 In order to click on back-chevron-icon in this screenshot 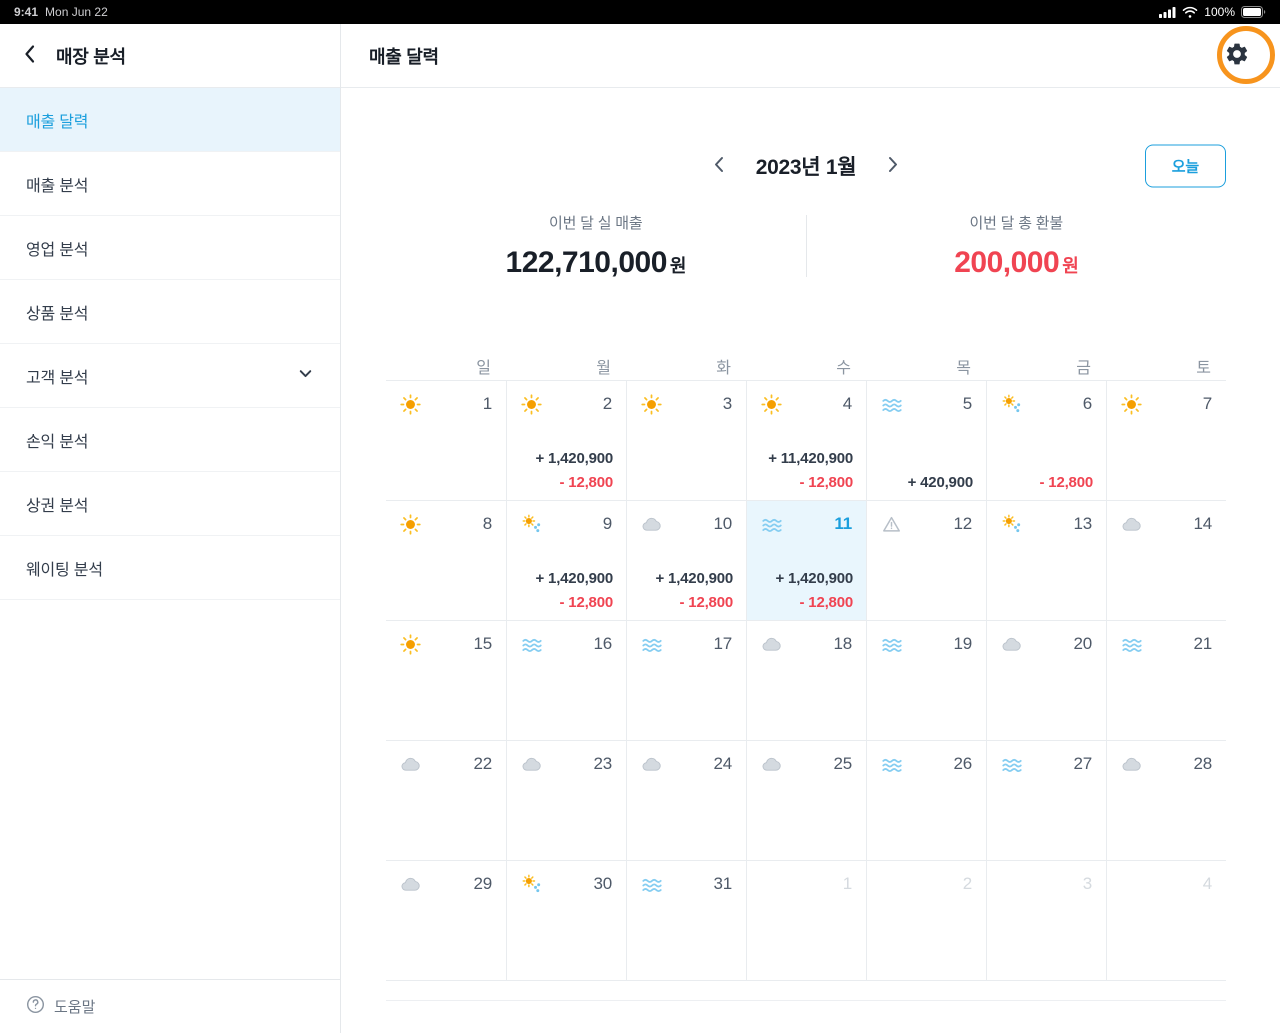, I will do `click(30, 55)`.